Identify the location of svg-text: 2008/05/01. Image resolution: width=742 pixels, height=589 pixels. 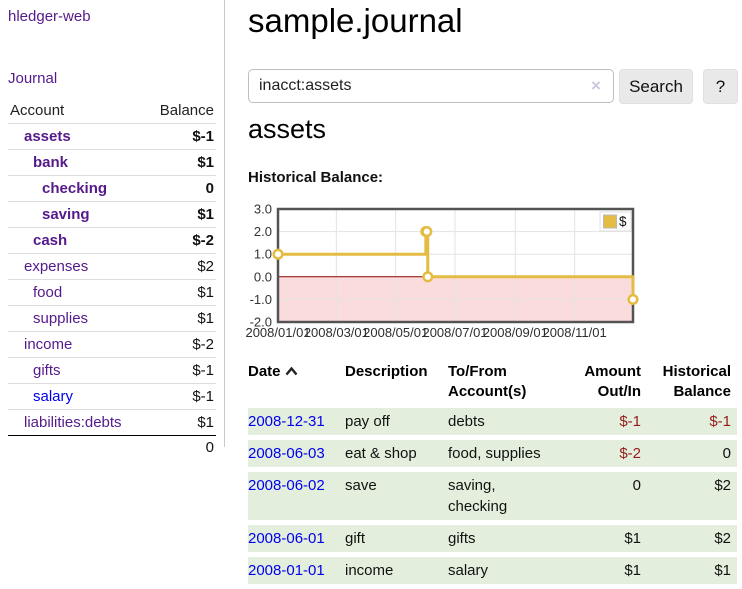
(395, 332).